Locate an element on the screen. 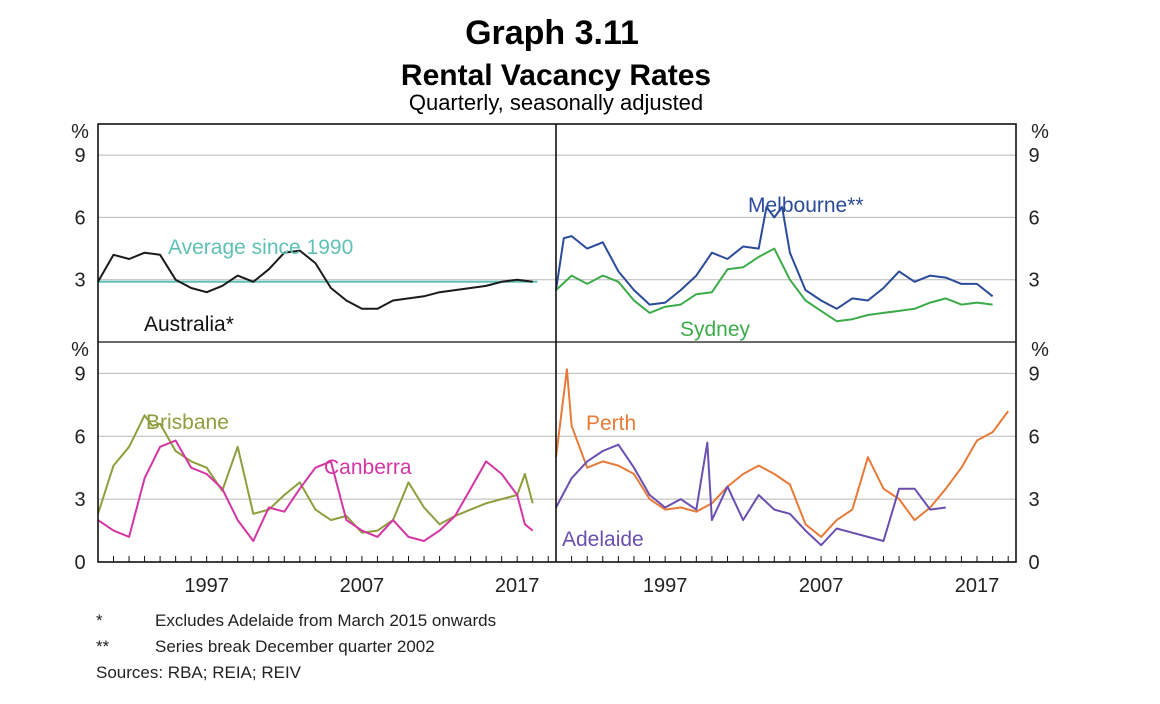 This screenshot has height=704, width=1160. series-line-perth is located at coordinates (782, 453).